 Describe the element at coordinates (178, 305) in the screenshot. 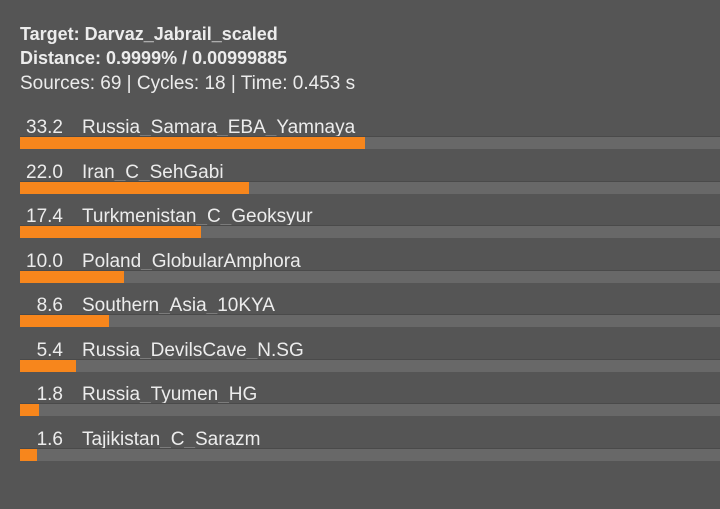

I see `population-label: Southern_Asia_10KYA` at that location.